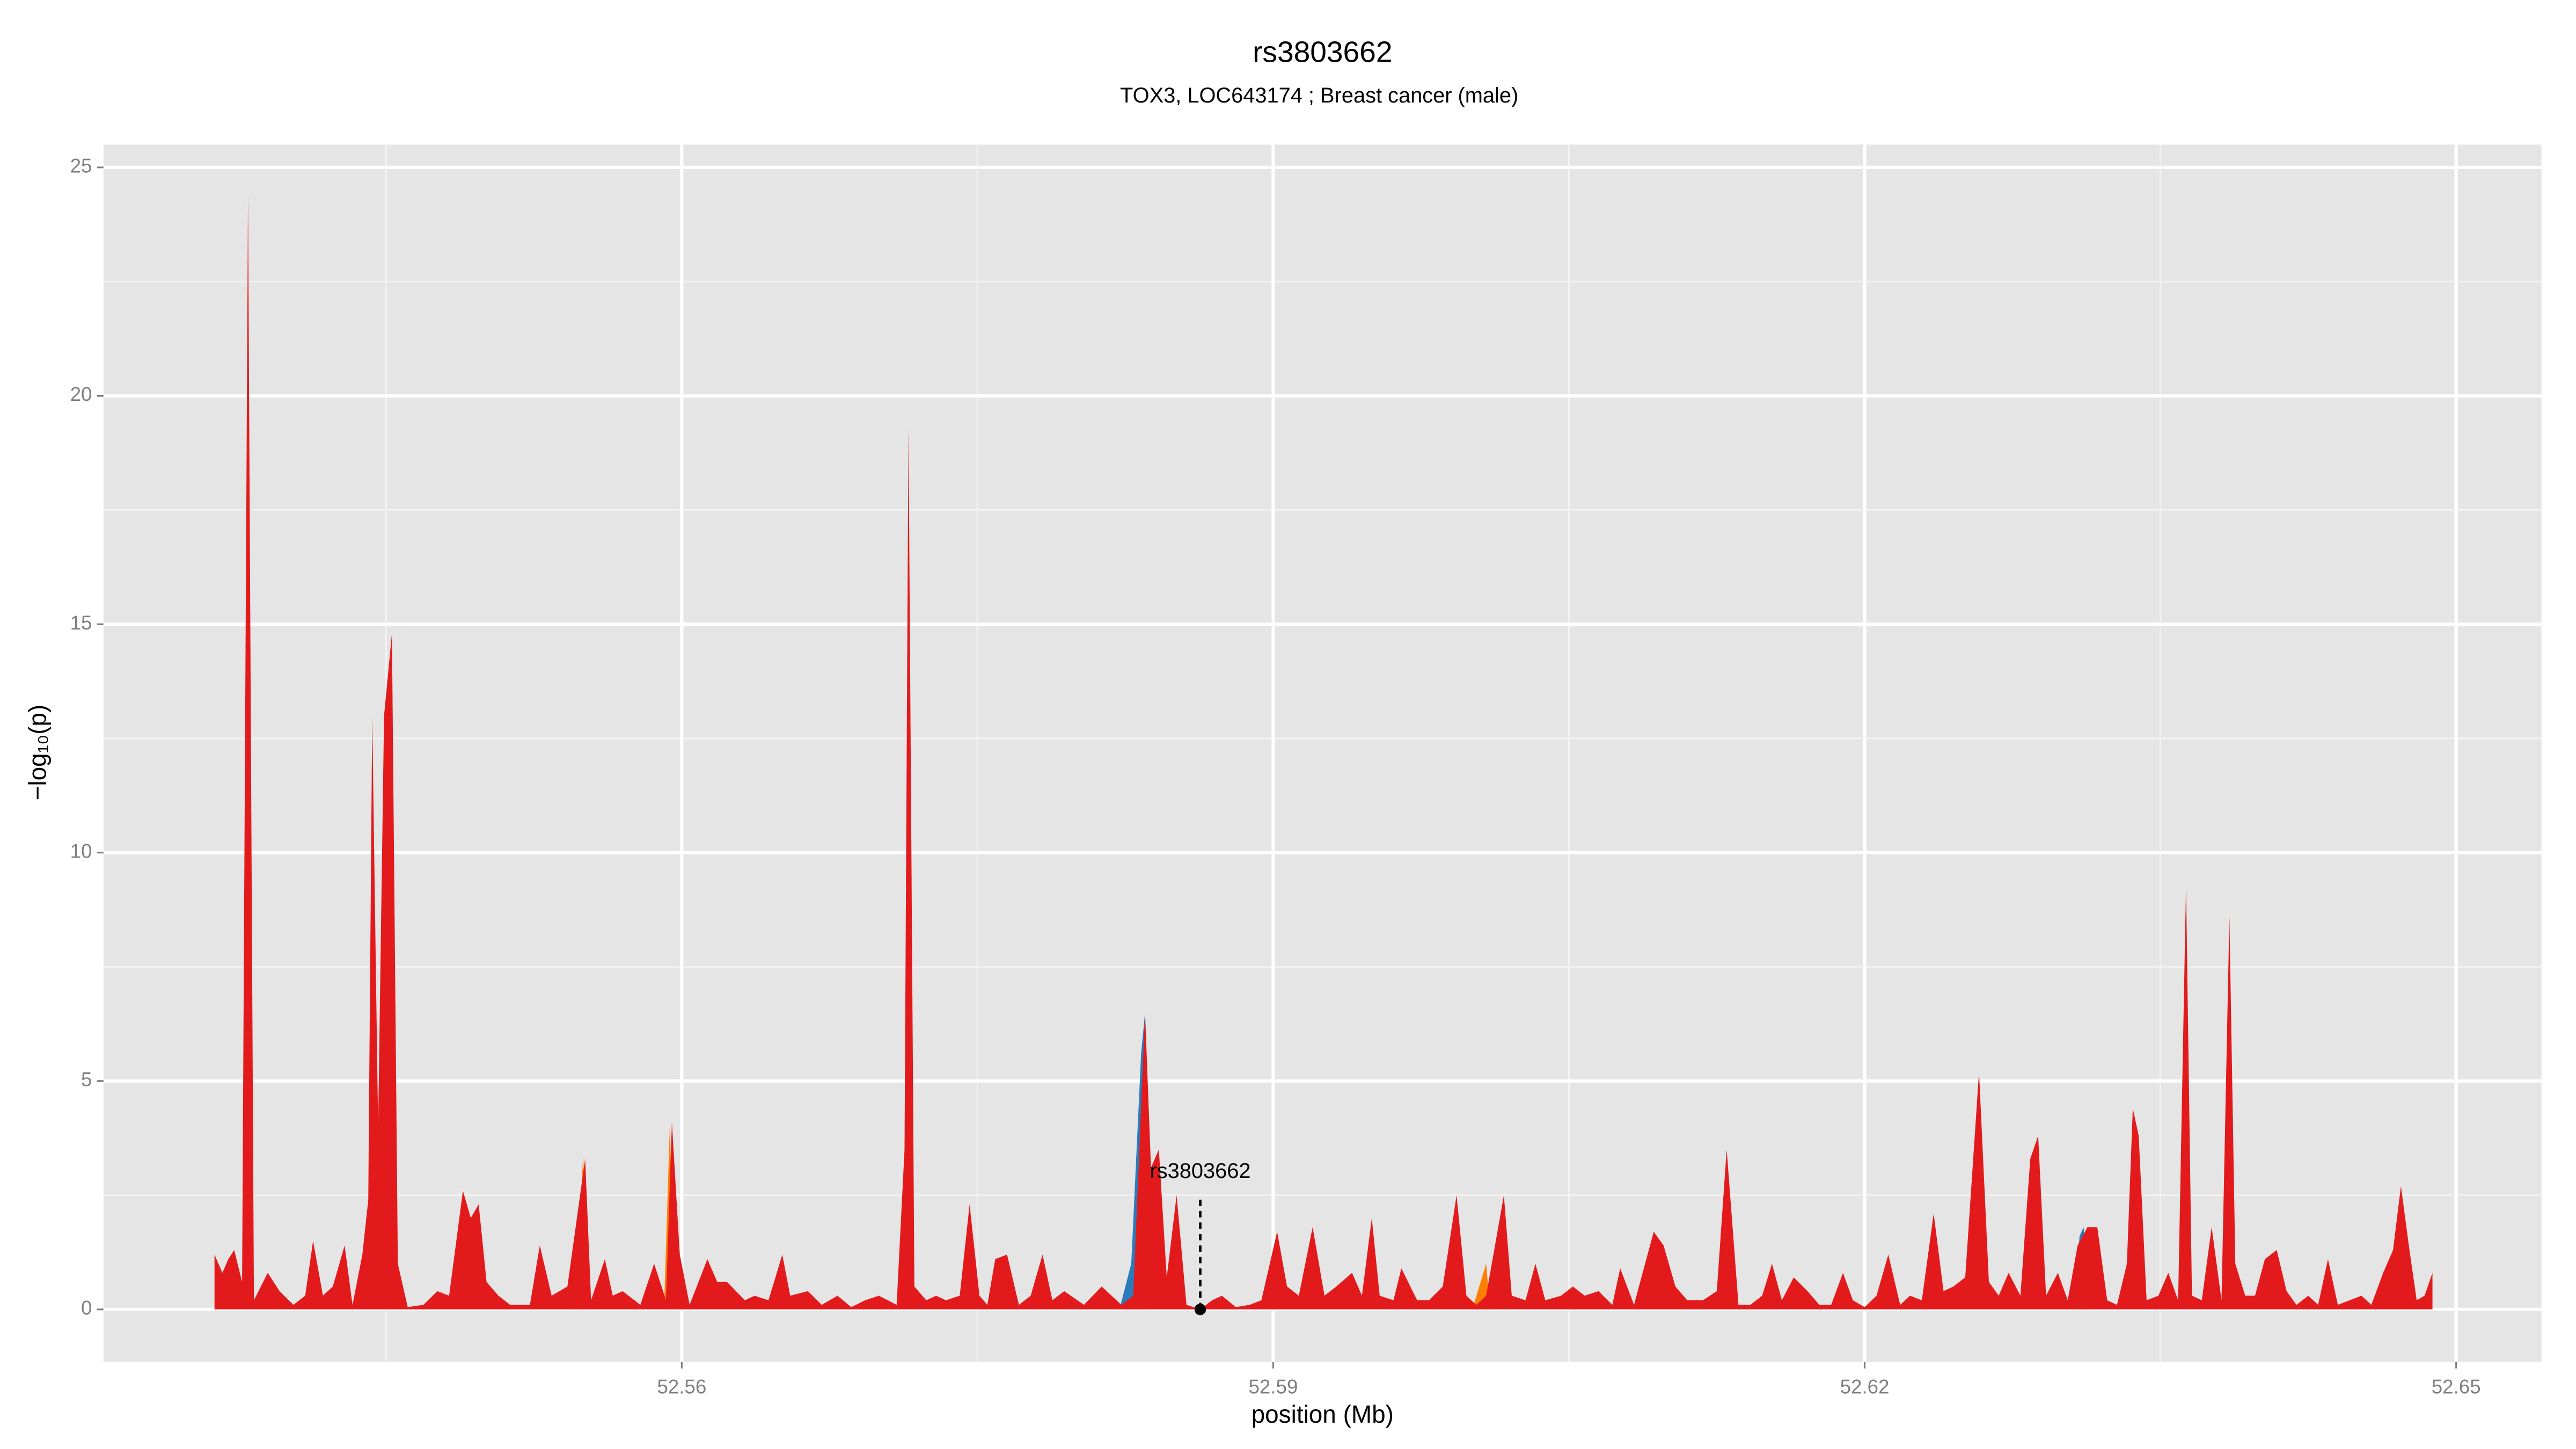 The image size is (2576, 1449). Describe the element at coordinates (1273, 1386) in the screenshot. I see `x-tick-label: 52.59` at that location.